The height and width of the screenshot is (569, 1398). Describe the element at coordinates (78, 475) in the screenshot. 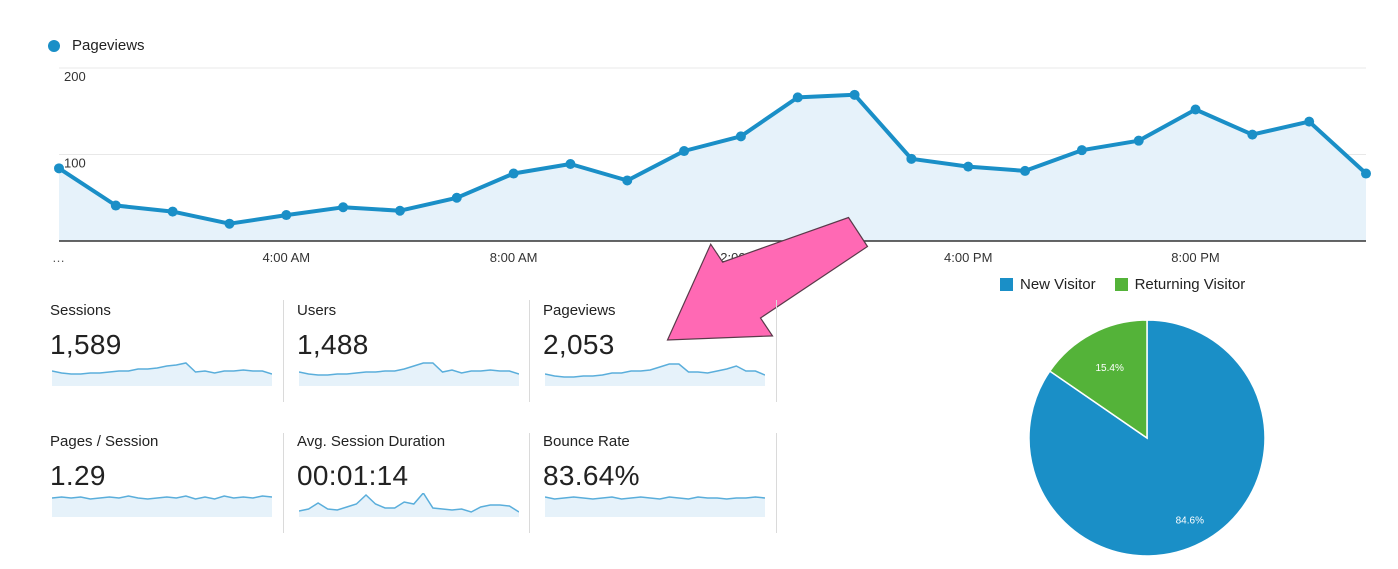

I see `metric-value: 1.29` at that location.